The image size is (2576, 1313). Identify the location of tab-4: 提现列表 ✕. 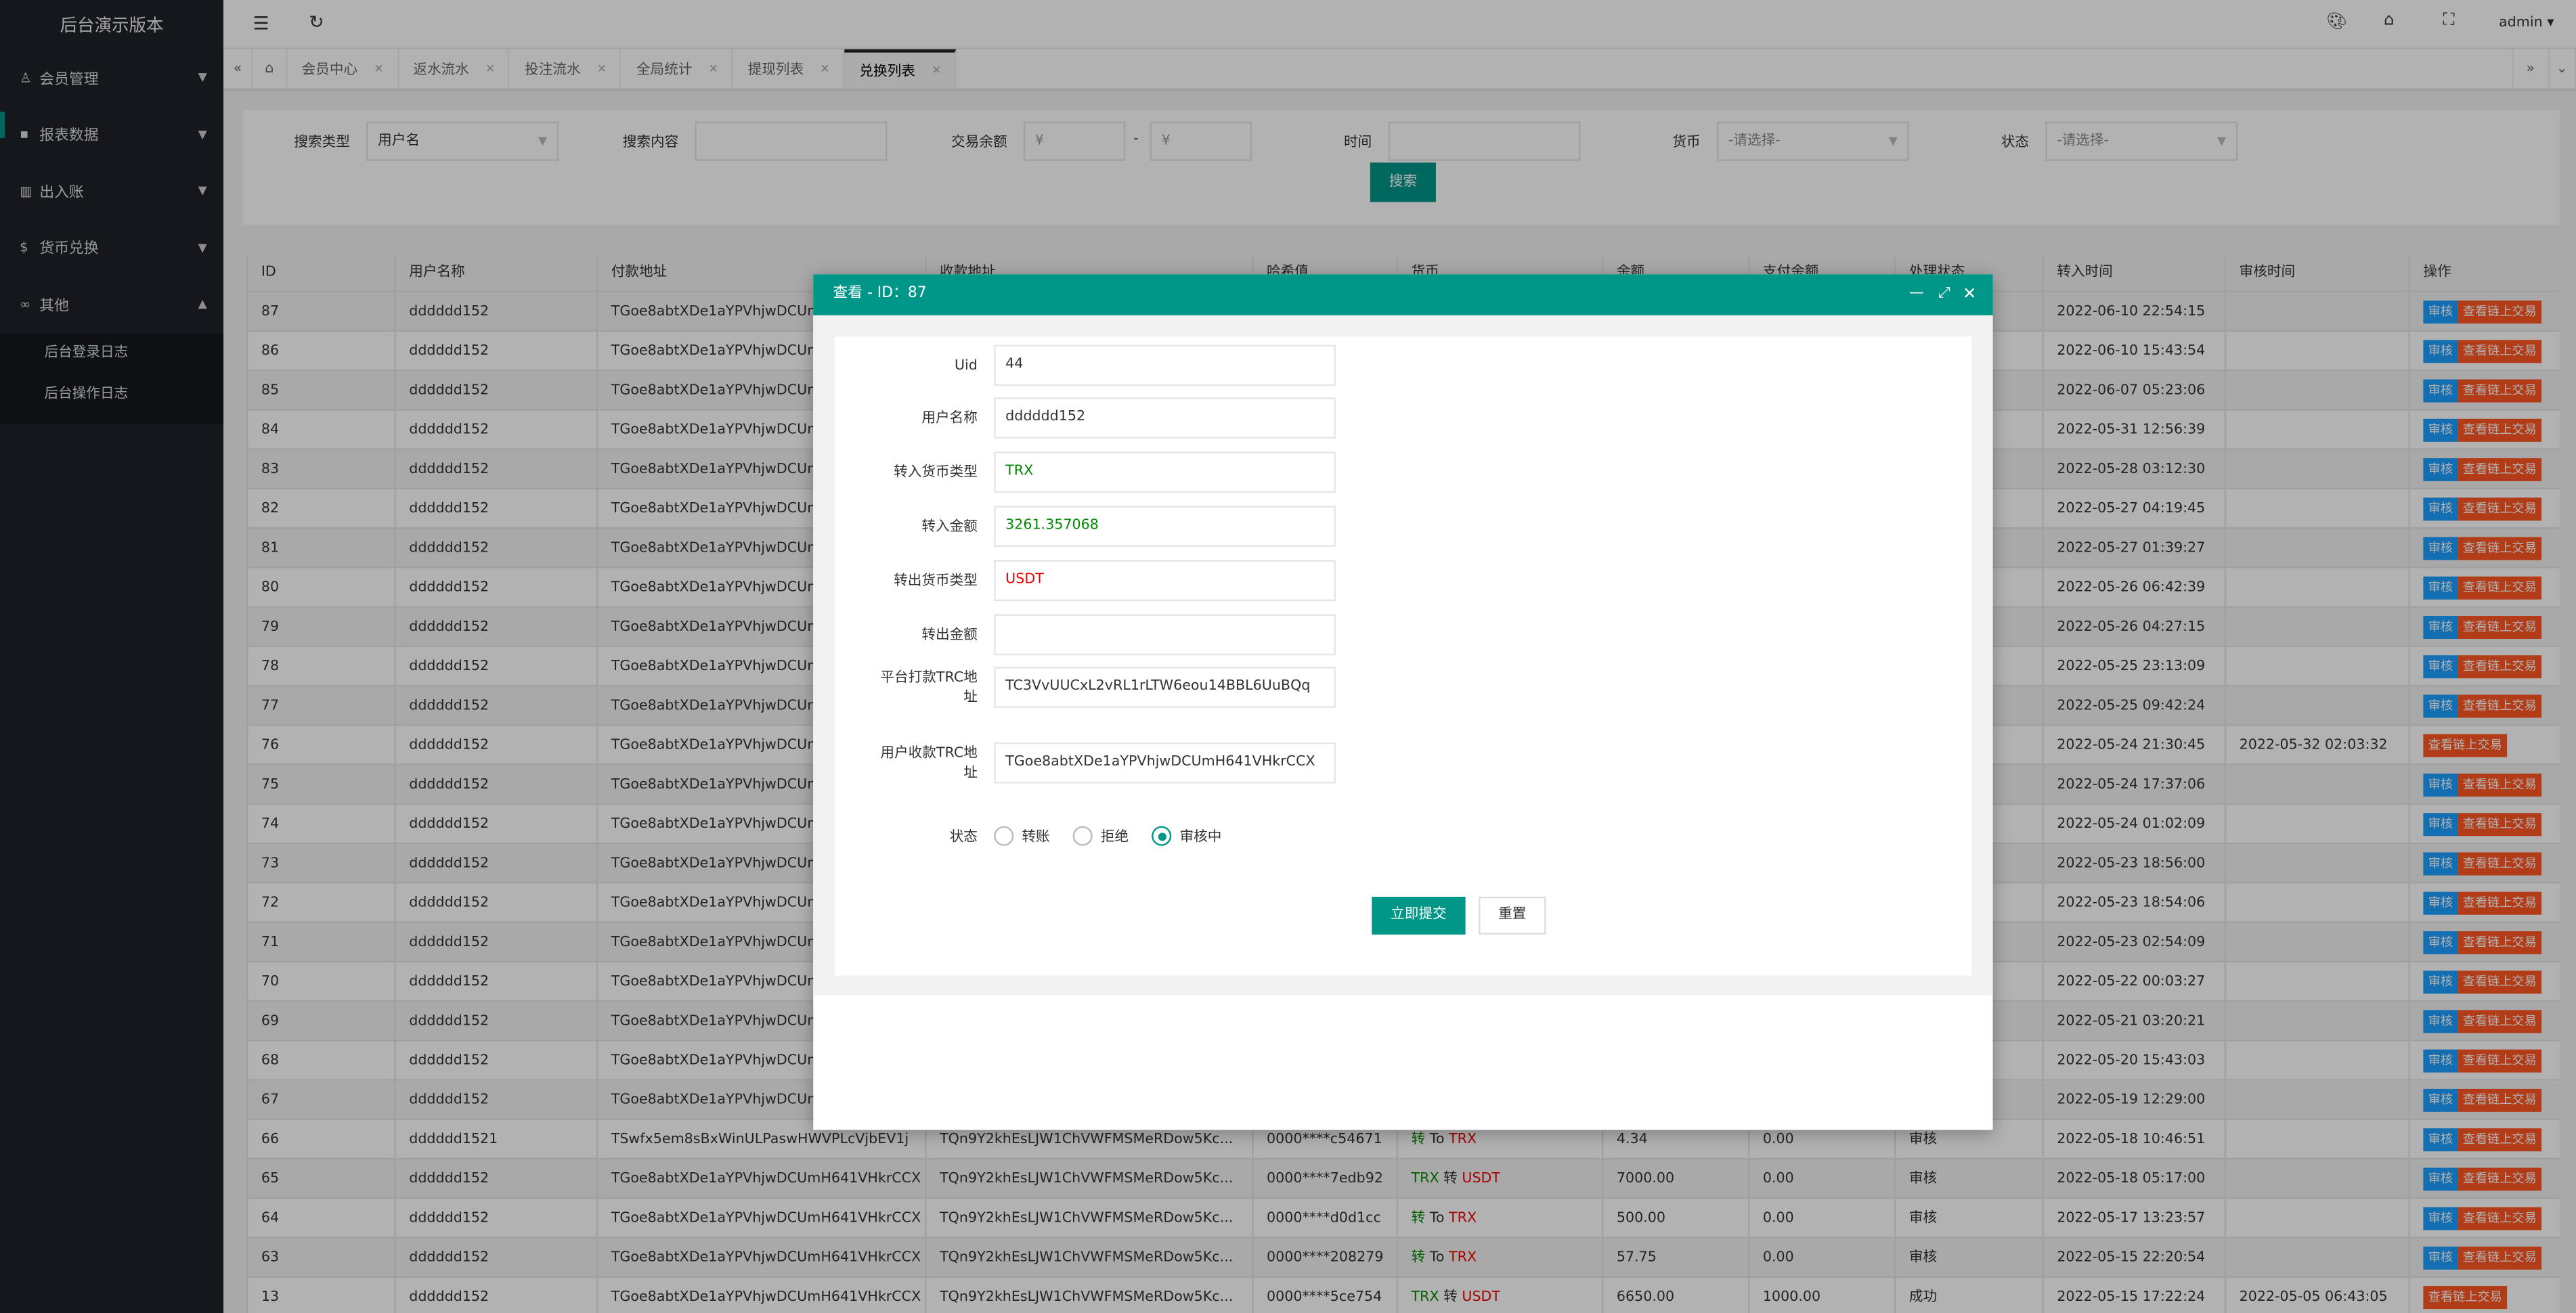
(789, 69).